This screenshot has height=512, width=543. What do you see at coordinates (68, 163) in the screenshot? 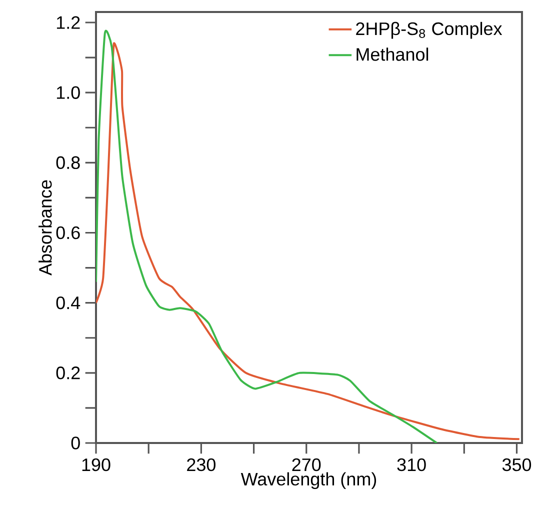
I see `y-tick-label: 0.8` at bounding box center [68, 163].